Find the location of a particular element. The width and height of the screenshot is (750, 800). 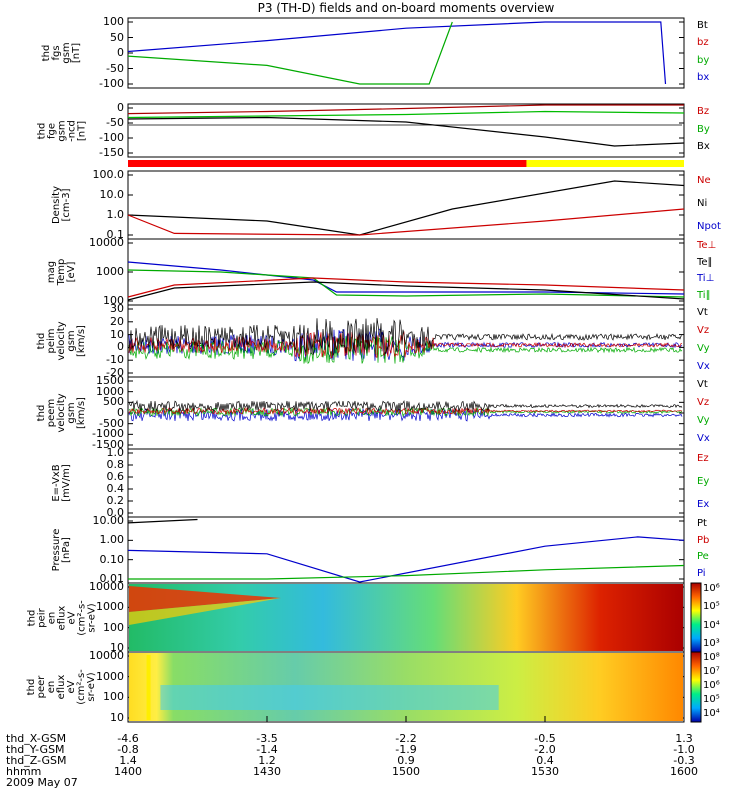

ytick-density: 10.0 is located at coordinates (112, 194).